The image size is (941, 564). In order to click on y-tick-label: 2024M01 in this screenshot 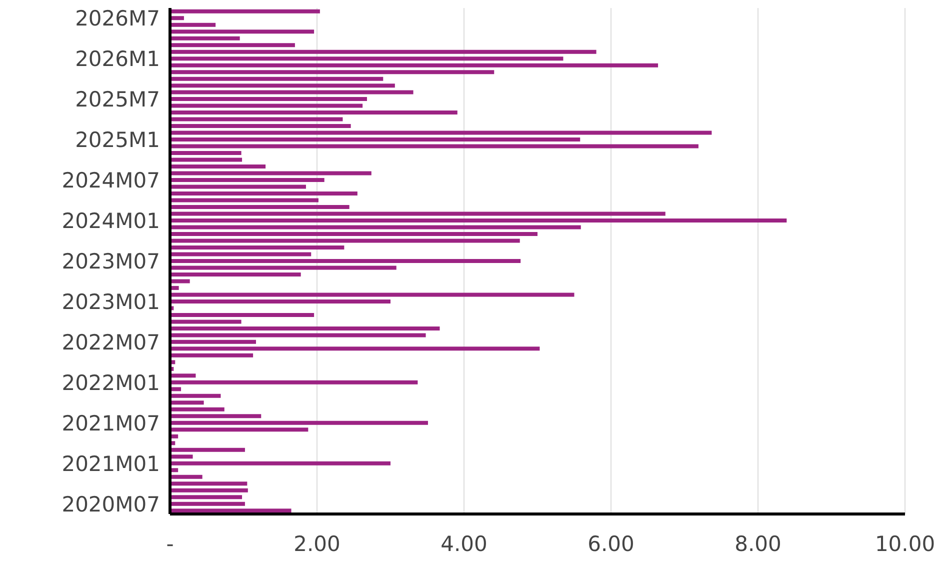, I will do `click(111, 220)`.